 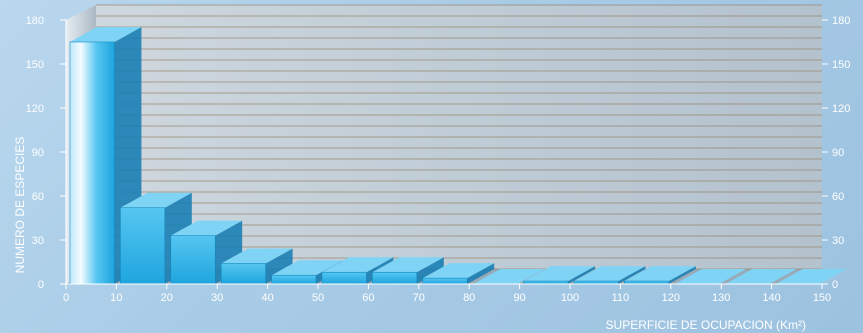 What do you see at coordinates (838, 241) in the screenshot?
I see `y-tick-label-right: 30` at bounding box center [838, 241].